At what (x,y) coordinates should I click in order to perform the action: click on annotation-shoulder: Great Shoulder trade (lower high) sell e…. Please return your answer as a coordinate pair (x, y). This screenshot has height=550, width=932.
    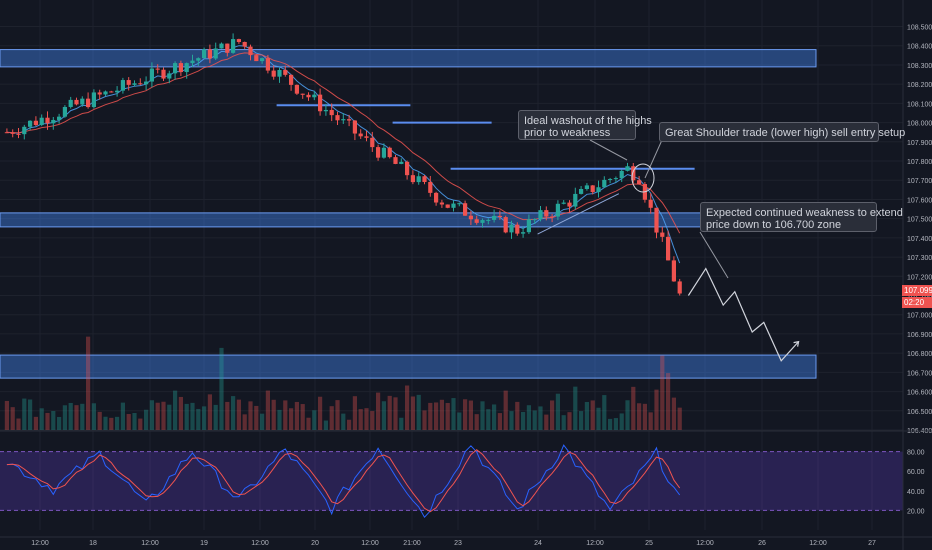
    Looking at the image, I should click on (782, 132).